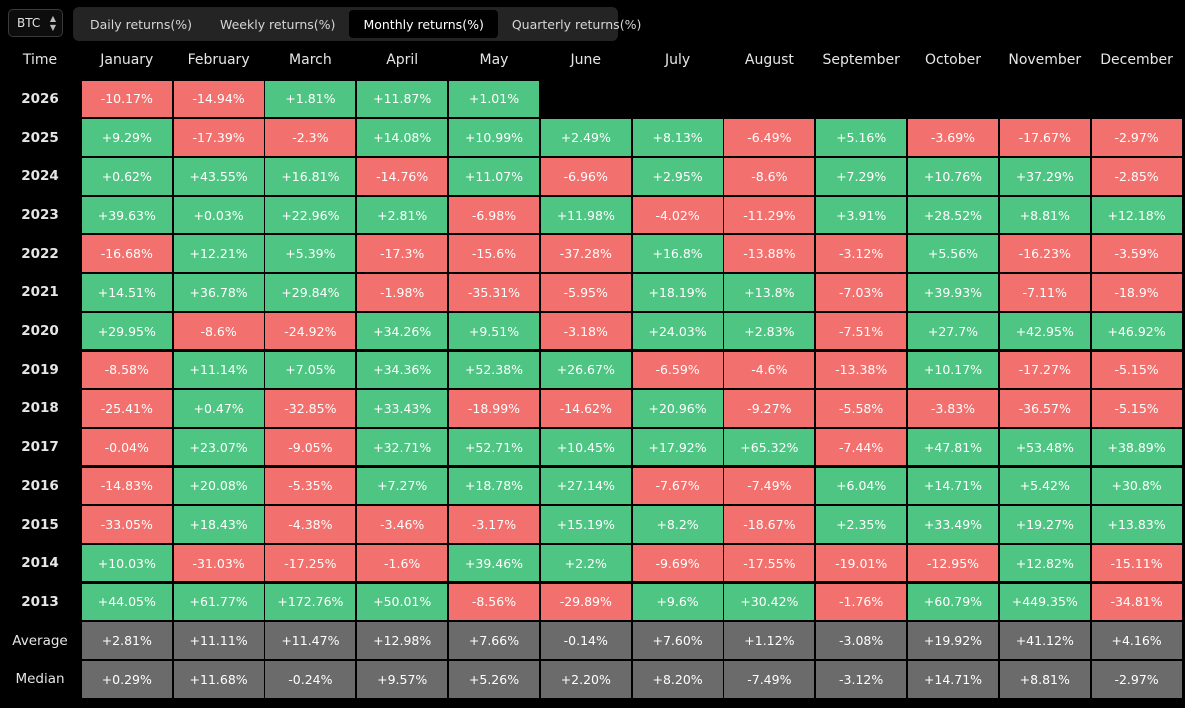 Image resolution: width=1185 pixels, height=708 pixels. Describe the element at coordinates (677, 253) in the screenshot. I see `return-cell-2022-july: +16.8%` at that location.